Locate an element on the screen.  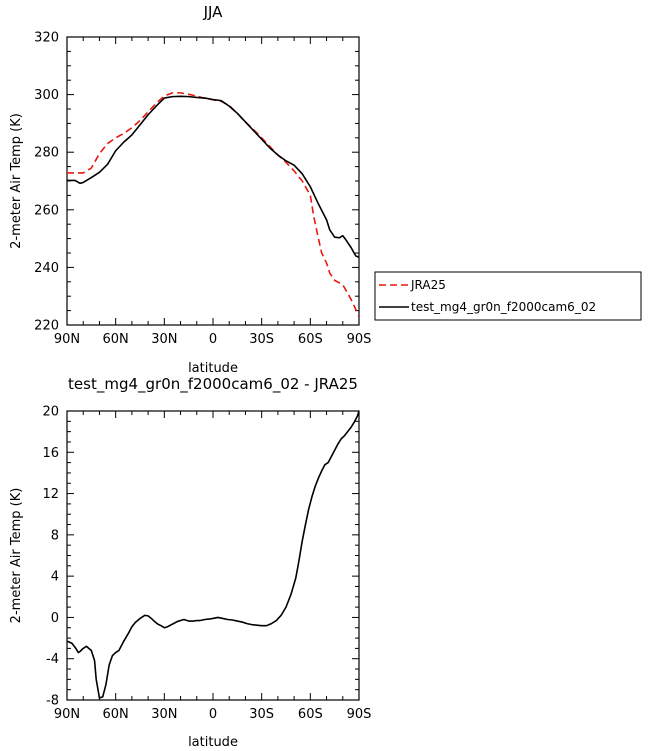
legend-label: JRA25 is located at coordinates (428, 285).